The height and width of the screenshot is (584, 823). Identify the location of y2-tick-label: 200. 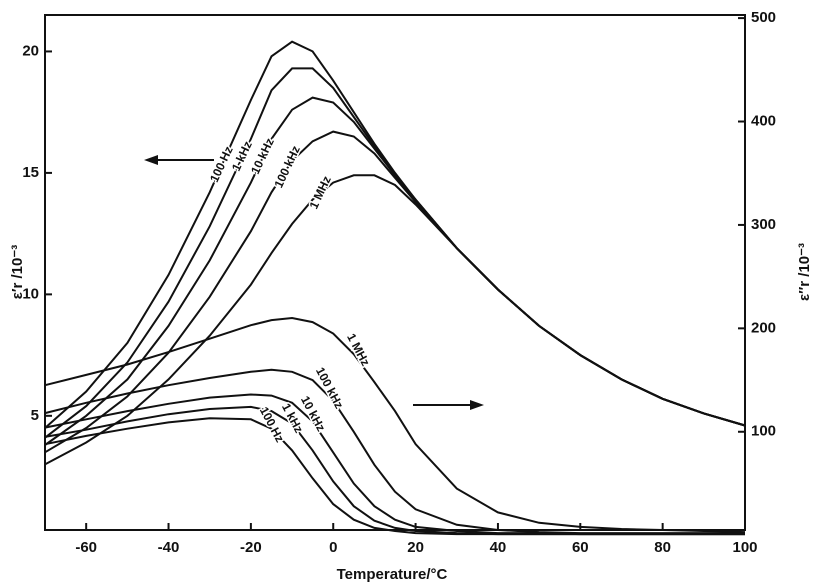
(763, 327).